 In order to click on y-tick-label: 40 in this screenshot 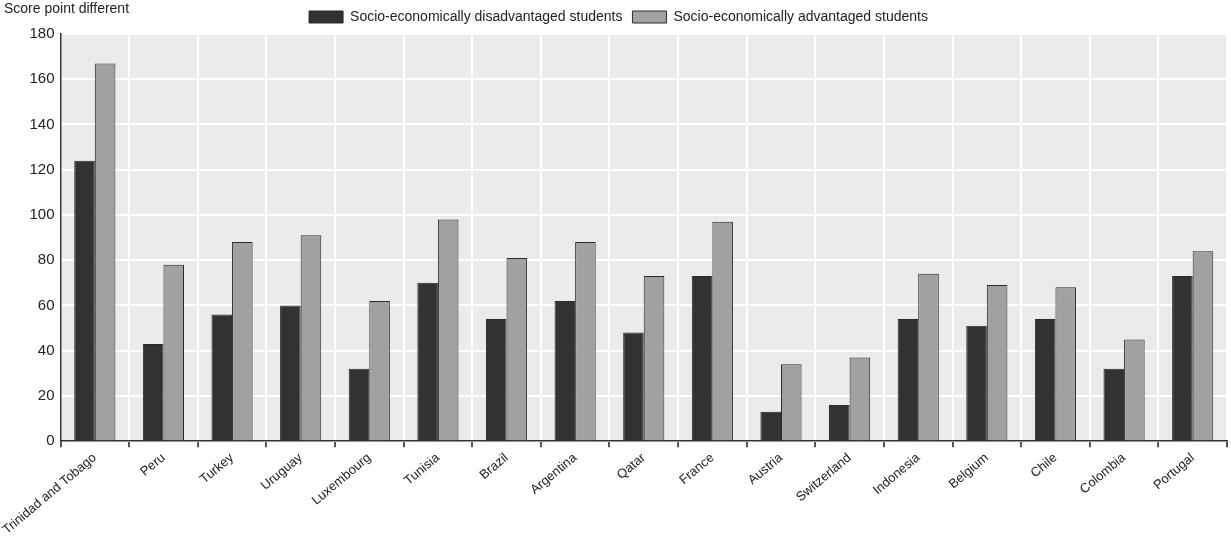, I will do `click(46, 349)`.